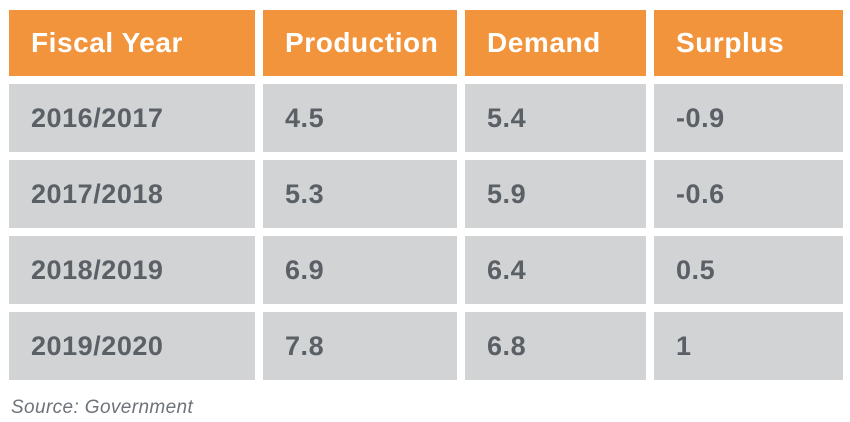 The height and width of the screenshot is (422, 850). Describe the element at coordinates (132, 118) in the screenshot. I see `cell-fiscal-year-2016-2017: 2016/2017` at that location.